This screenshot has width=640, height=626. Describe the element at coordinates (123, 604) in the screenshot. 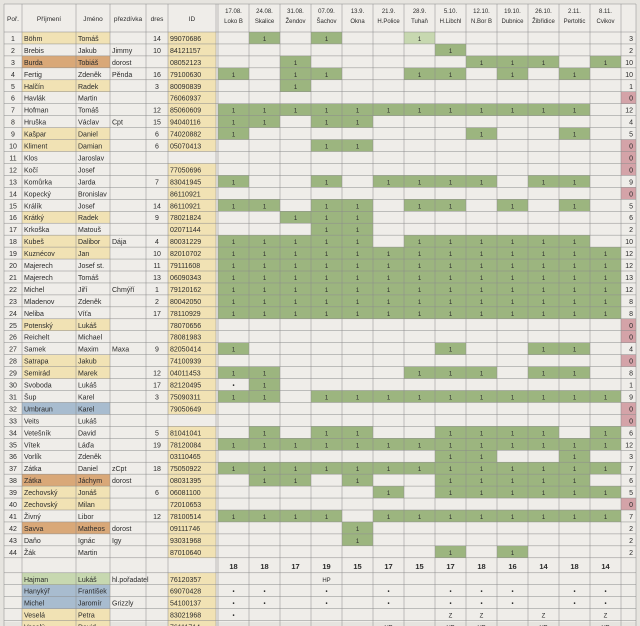

I see `official-role: Grizzly` at that location.